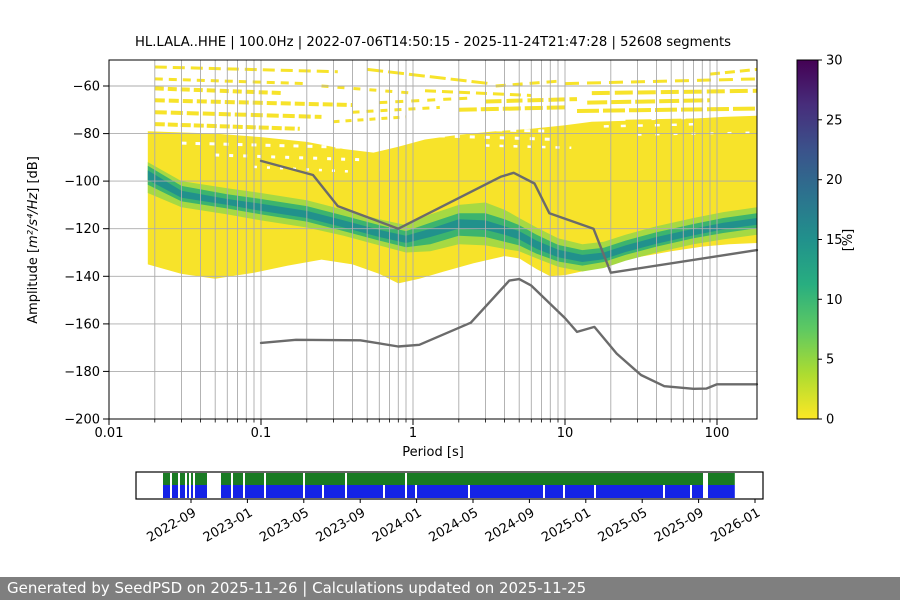 This screenshot has width=900, height=604. Describe the element at coordinates (82, 229) in the screenshot. I see `y-tick-label: −120` at that location.